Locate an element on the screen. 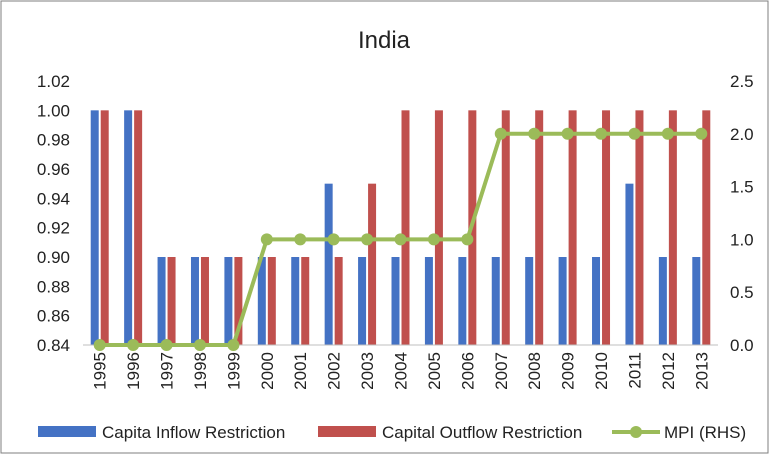 This screenshot has width=769, height=454. bar-inflow-2008 is located at coordinates (529, 301).